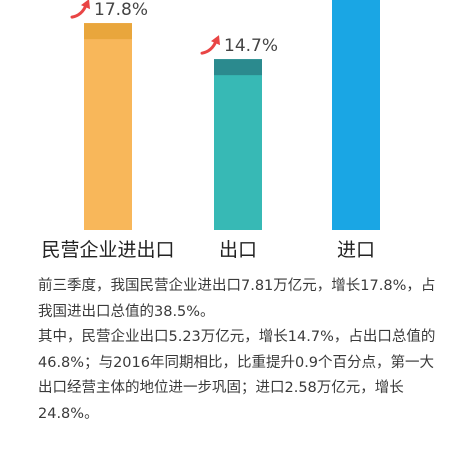 The height and width of the screenshot is (463, 460). Describe the element at coordinates (108, 31) in the screenshot. I see `bar-cap-total` at that location.